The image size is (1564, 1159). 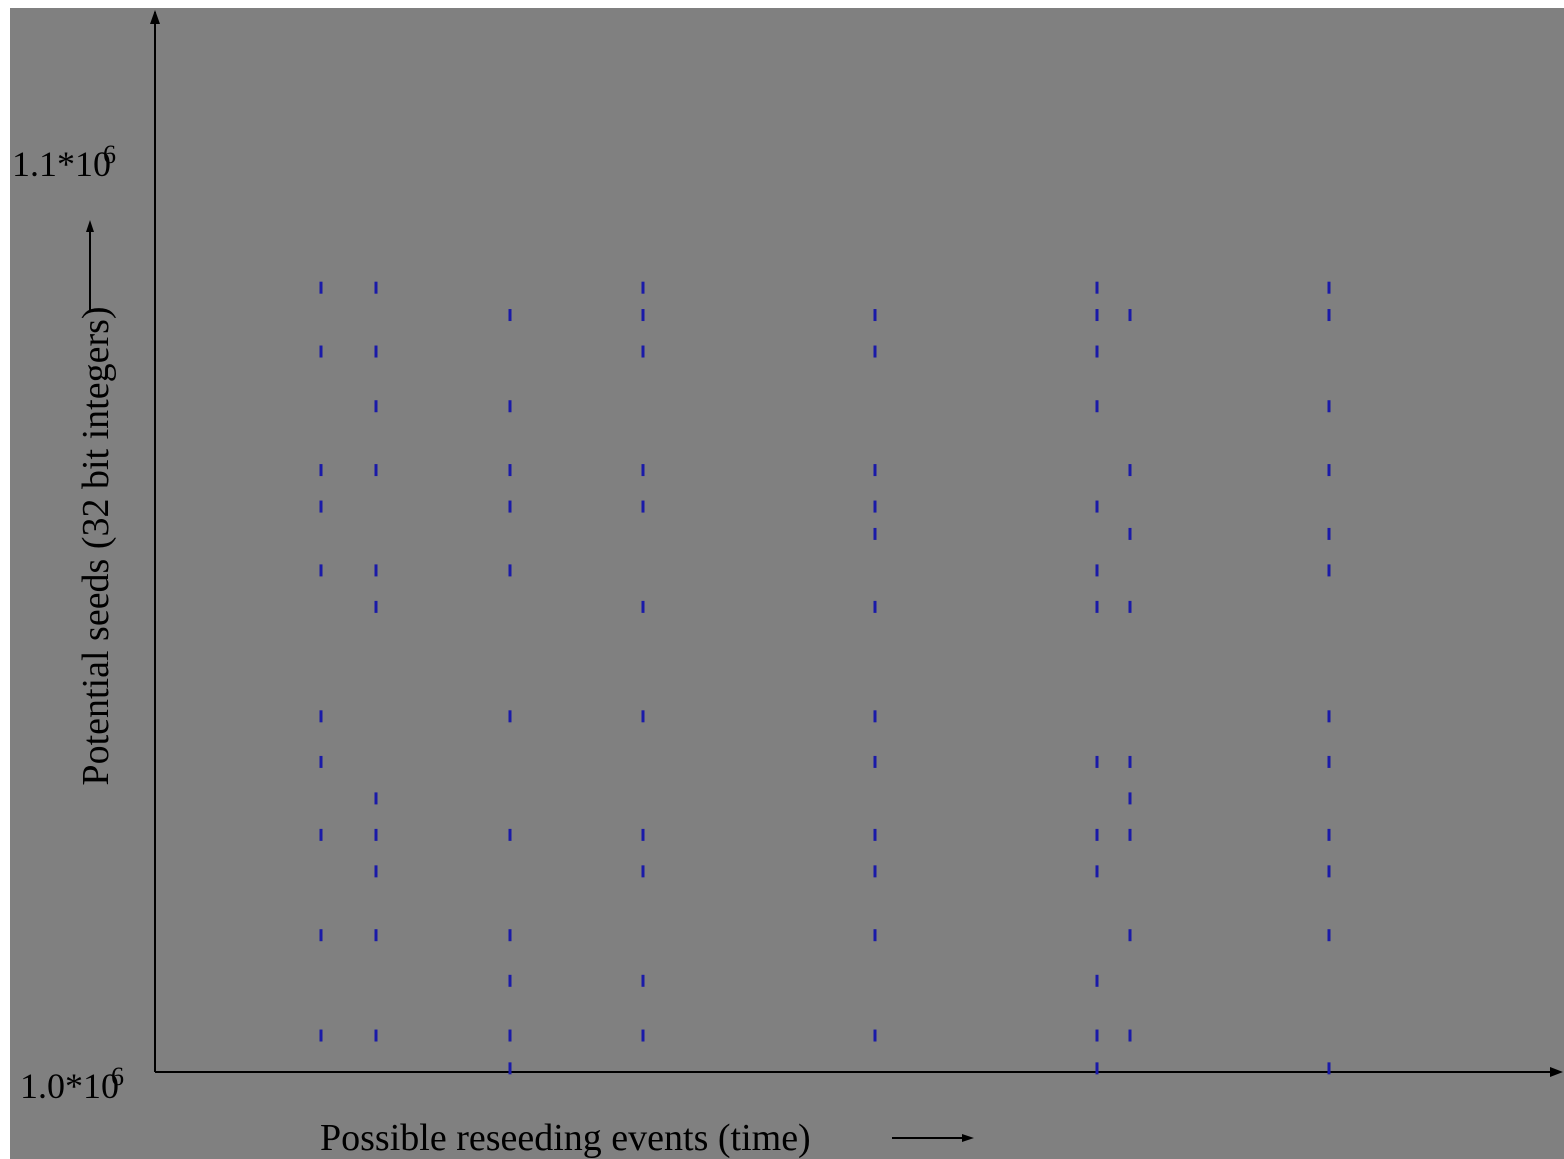 What do you see at coordinates (565, 1138) in the screenshot?
I see `x-axis-label: Possible reseeding events (time)` at bounding box center [565, 1138].